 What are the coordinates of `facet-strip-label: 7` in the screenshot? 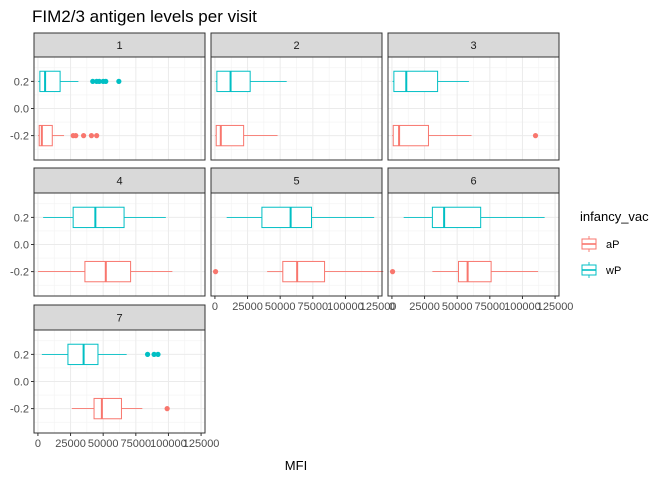 It's located at (119, 319).